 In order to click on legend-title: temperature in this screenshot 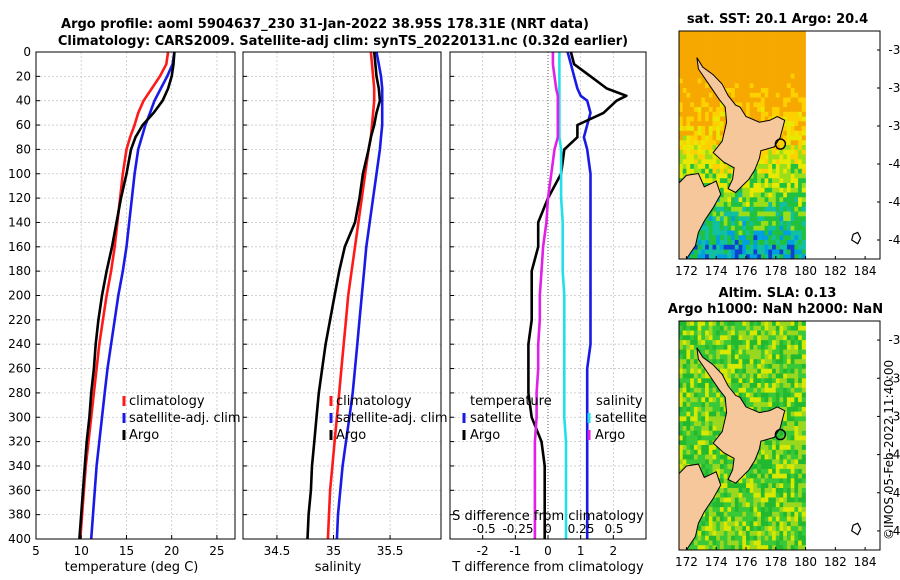, I will do `click(511, 401)`.